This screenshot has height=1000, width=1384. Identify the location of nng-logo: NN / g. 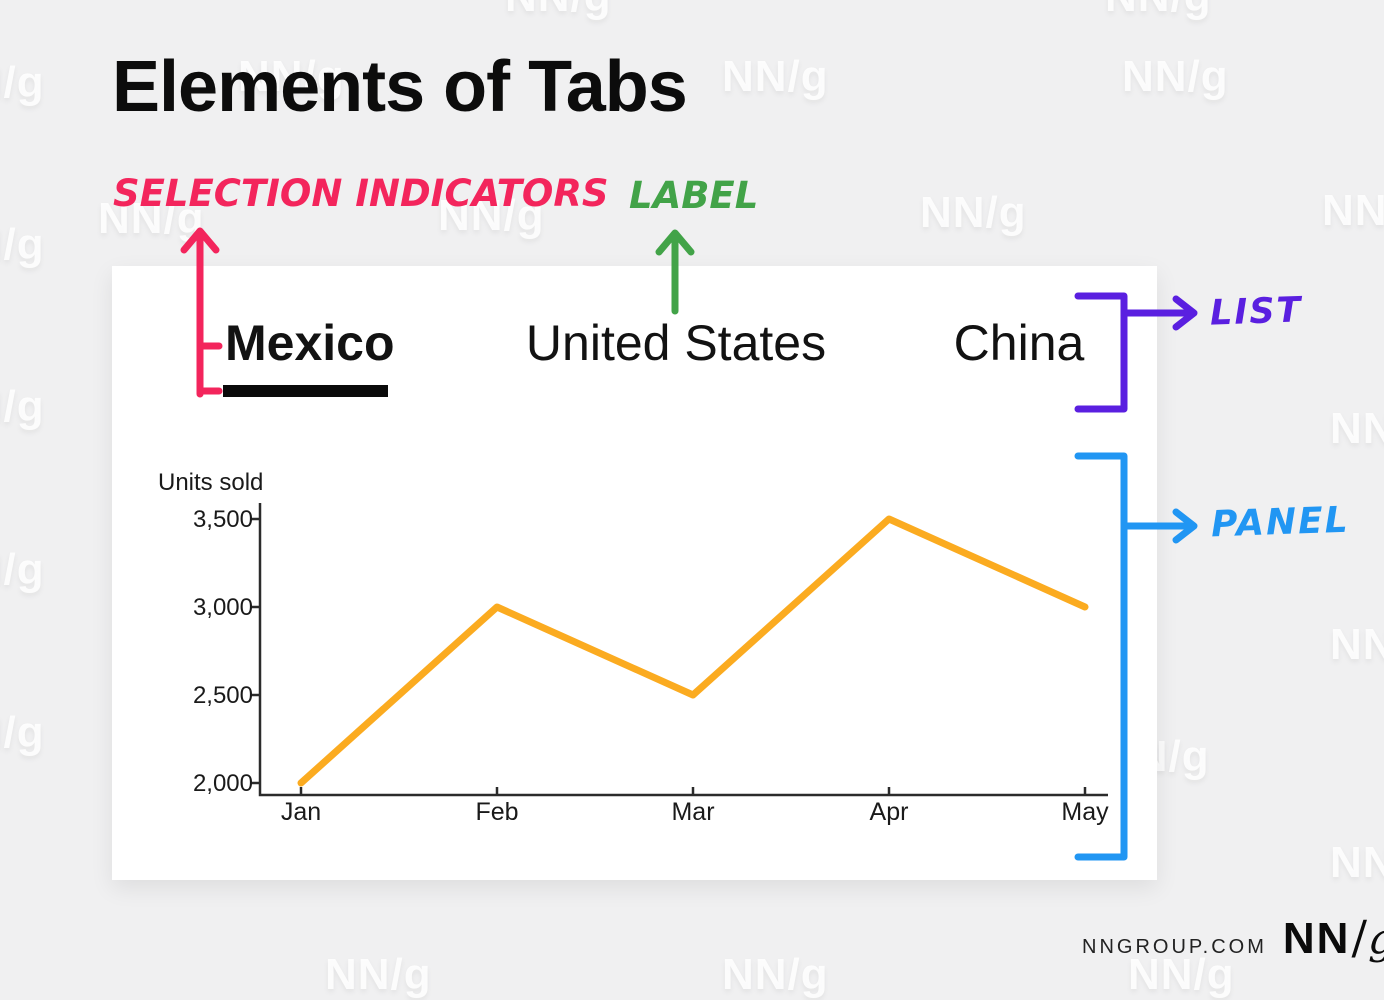
(1333, 937).